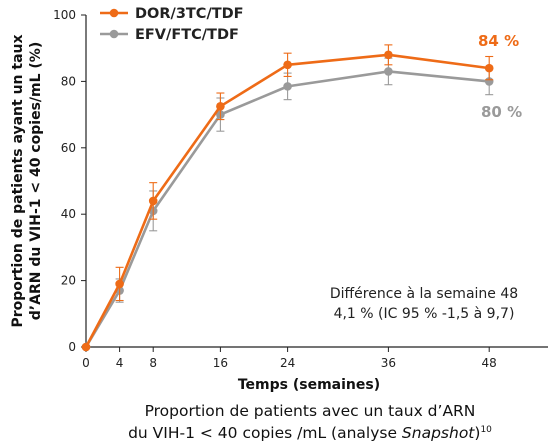 This screenshot has height=447, width=554. Describe the element at coordinates (501, 112) in the screenshot. I see `end-label-efv: 80 %` at that location.